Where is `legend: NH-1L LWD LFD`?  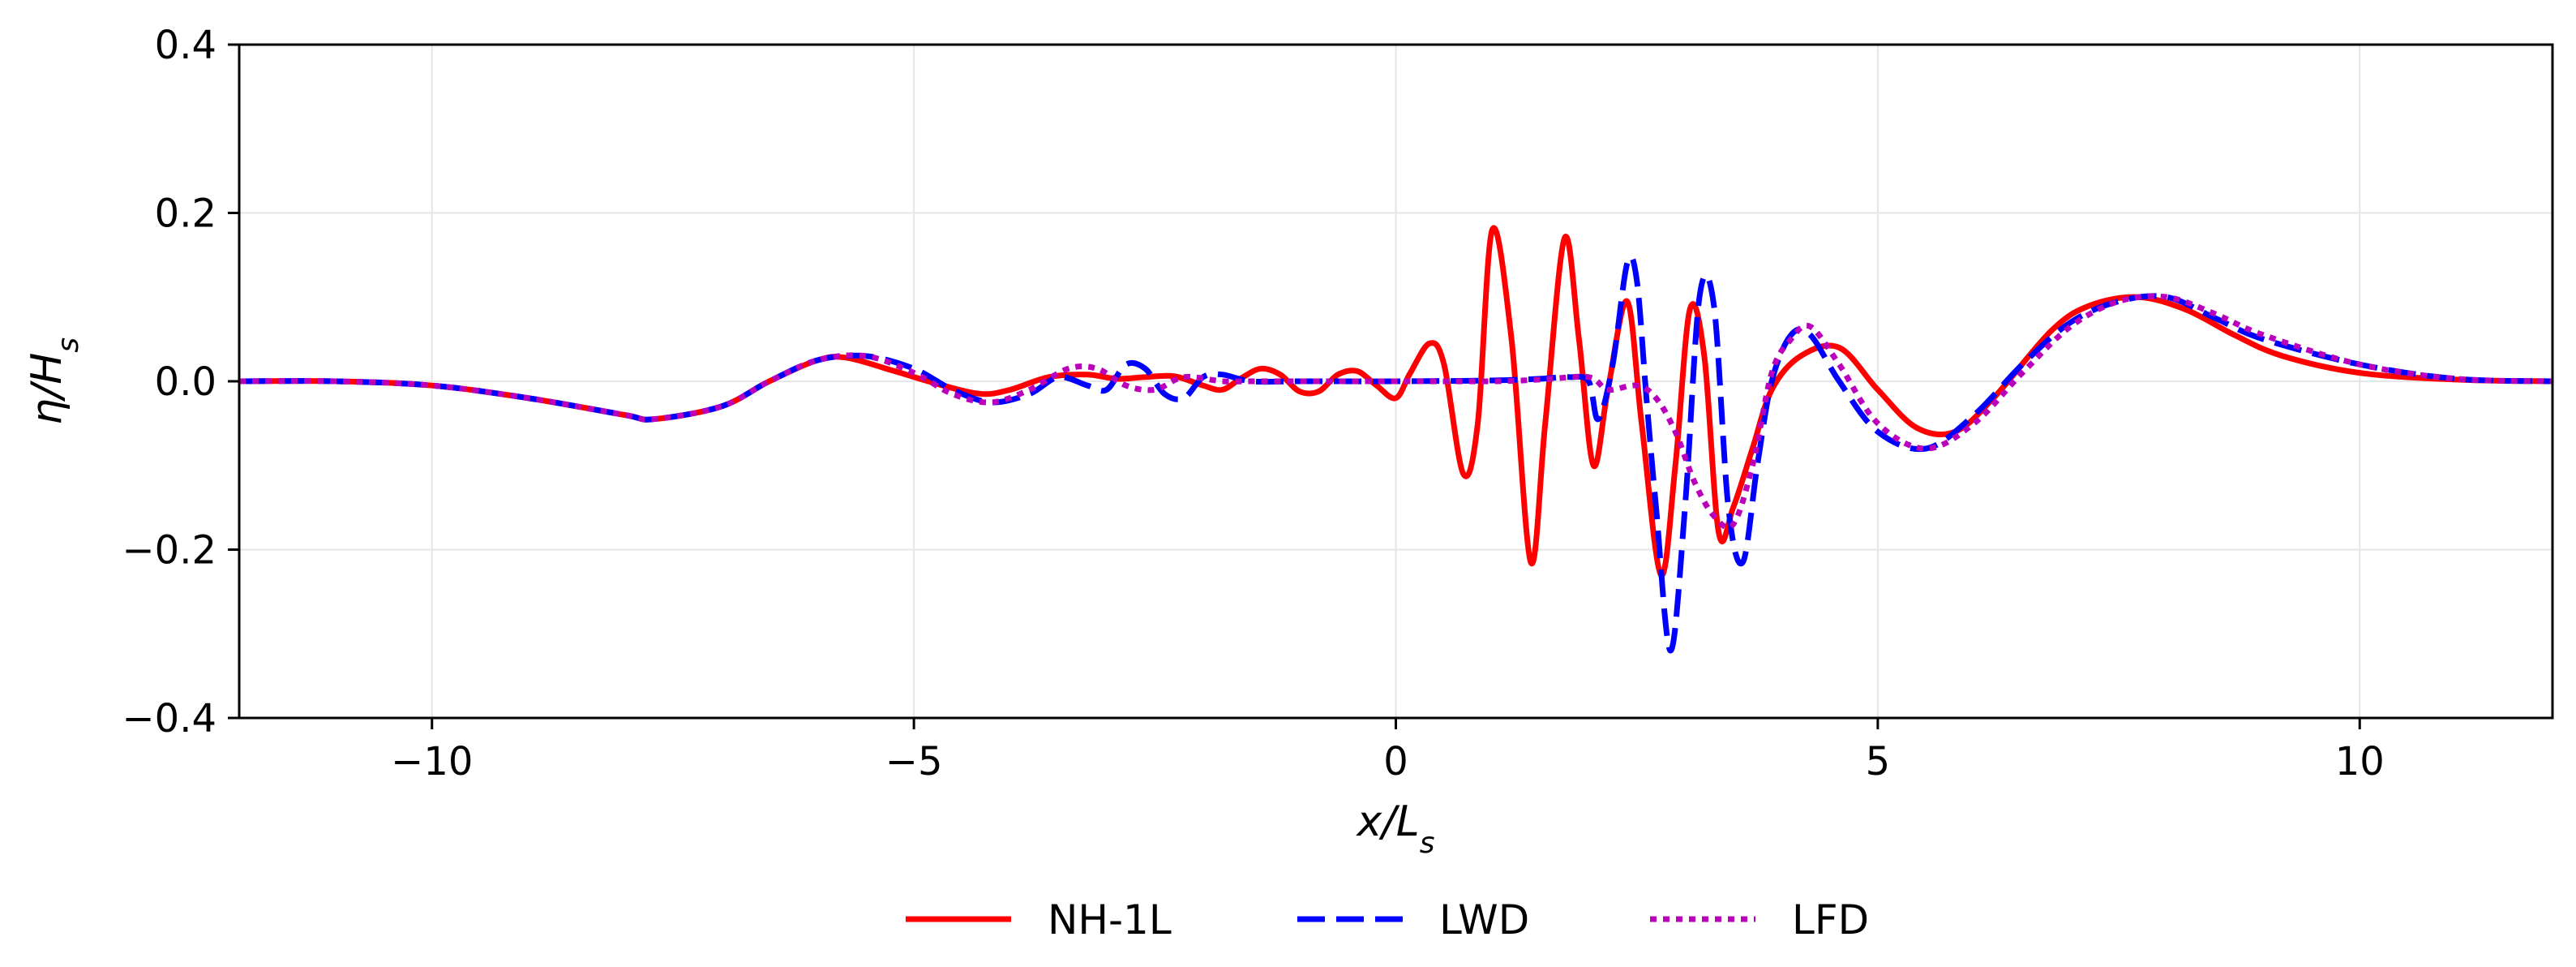 legend: NH-1L LWD LFD is located at coordinates (1387, 920).